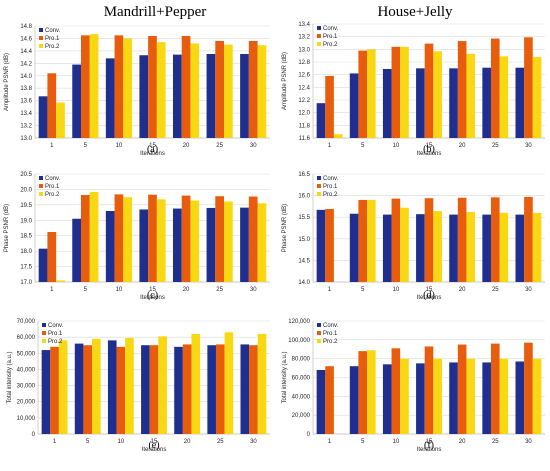  What do you see at coordinates (304, 114) in the screenshot?
I see `y-tick-label: 12.0` at bounding box center [304, 114].